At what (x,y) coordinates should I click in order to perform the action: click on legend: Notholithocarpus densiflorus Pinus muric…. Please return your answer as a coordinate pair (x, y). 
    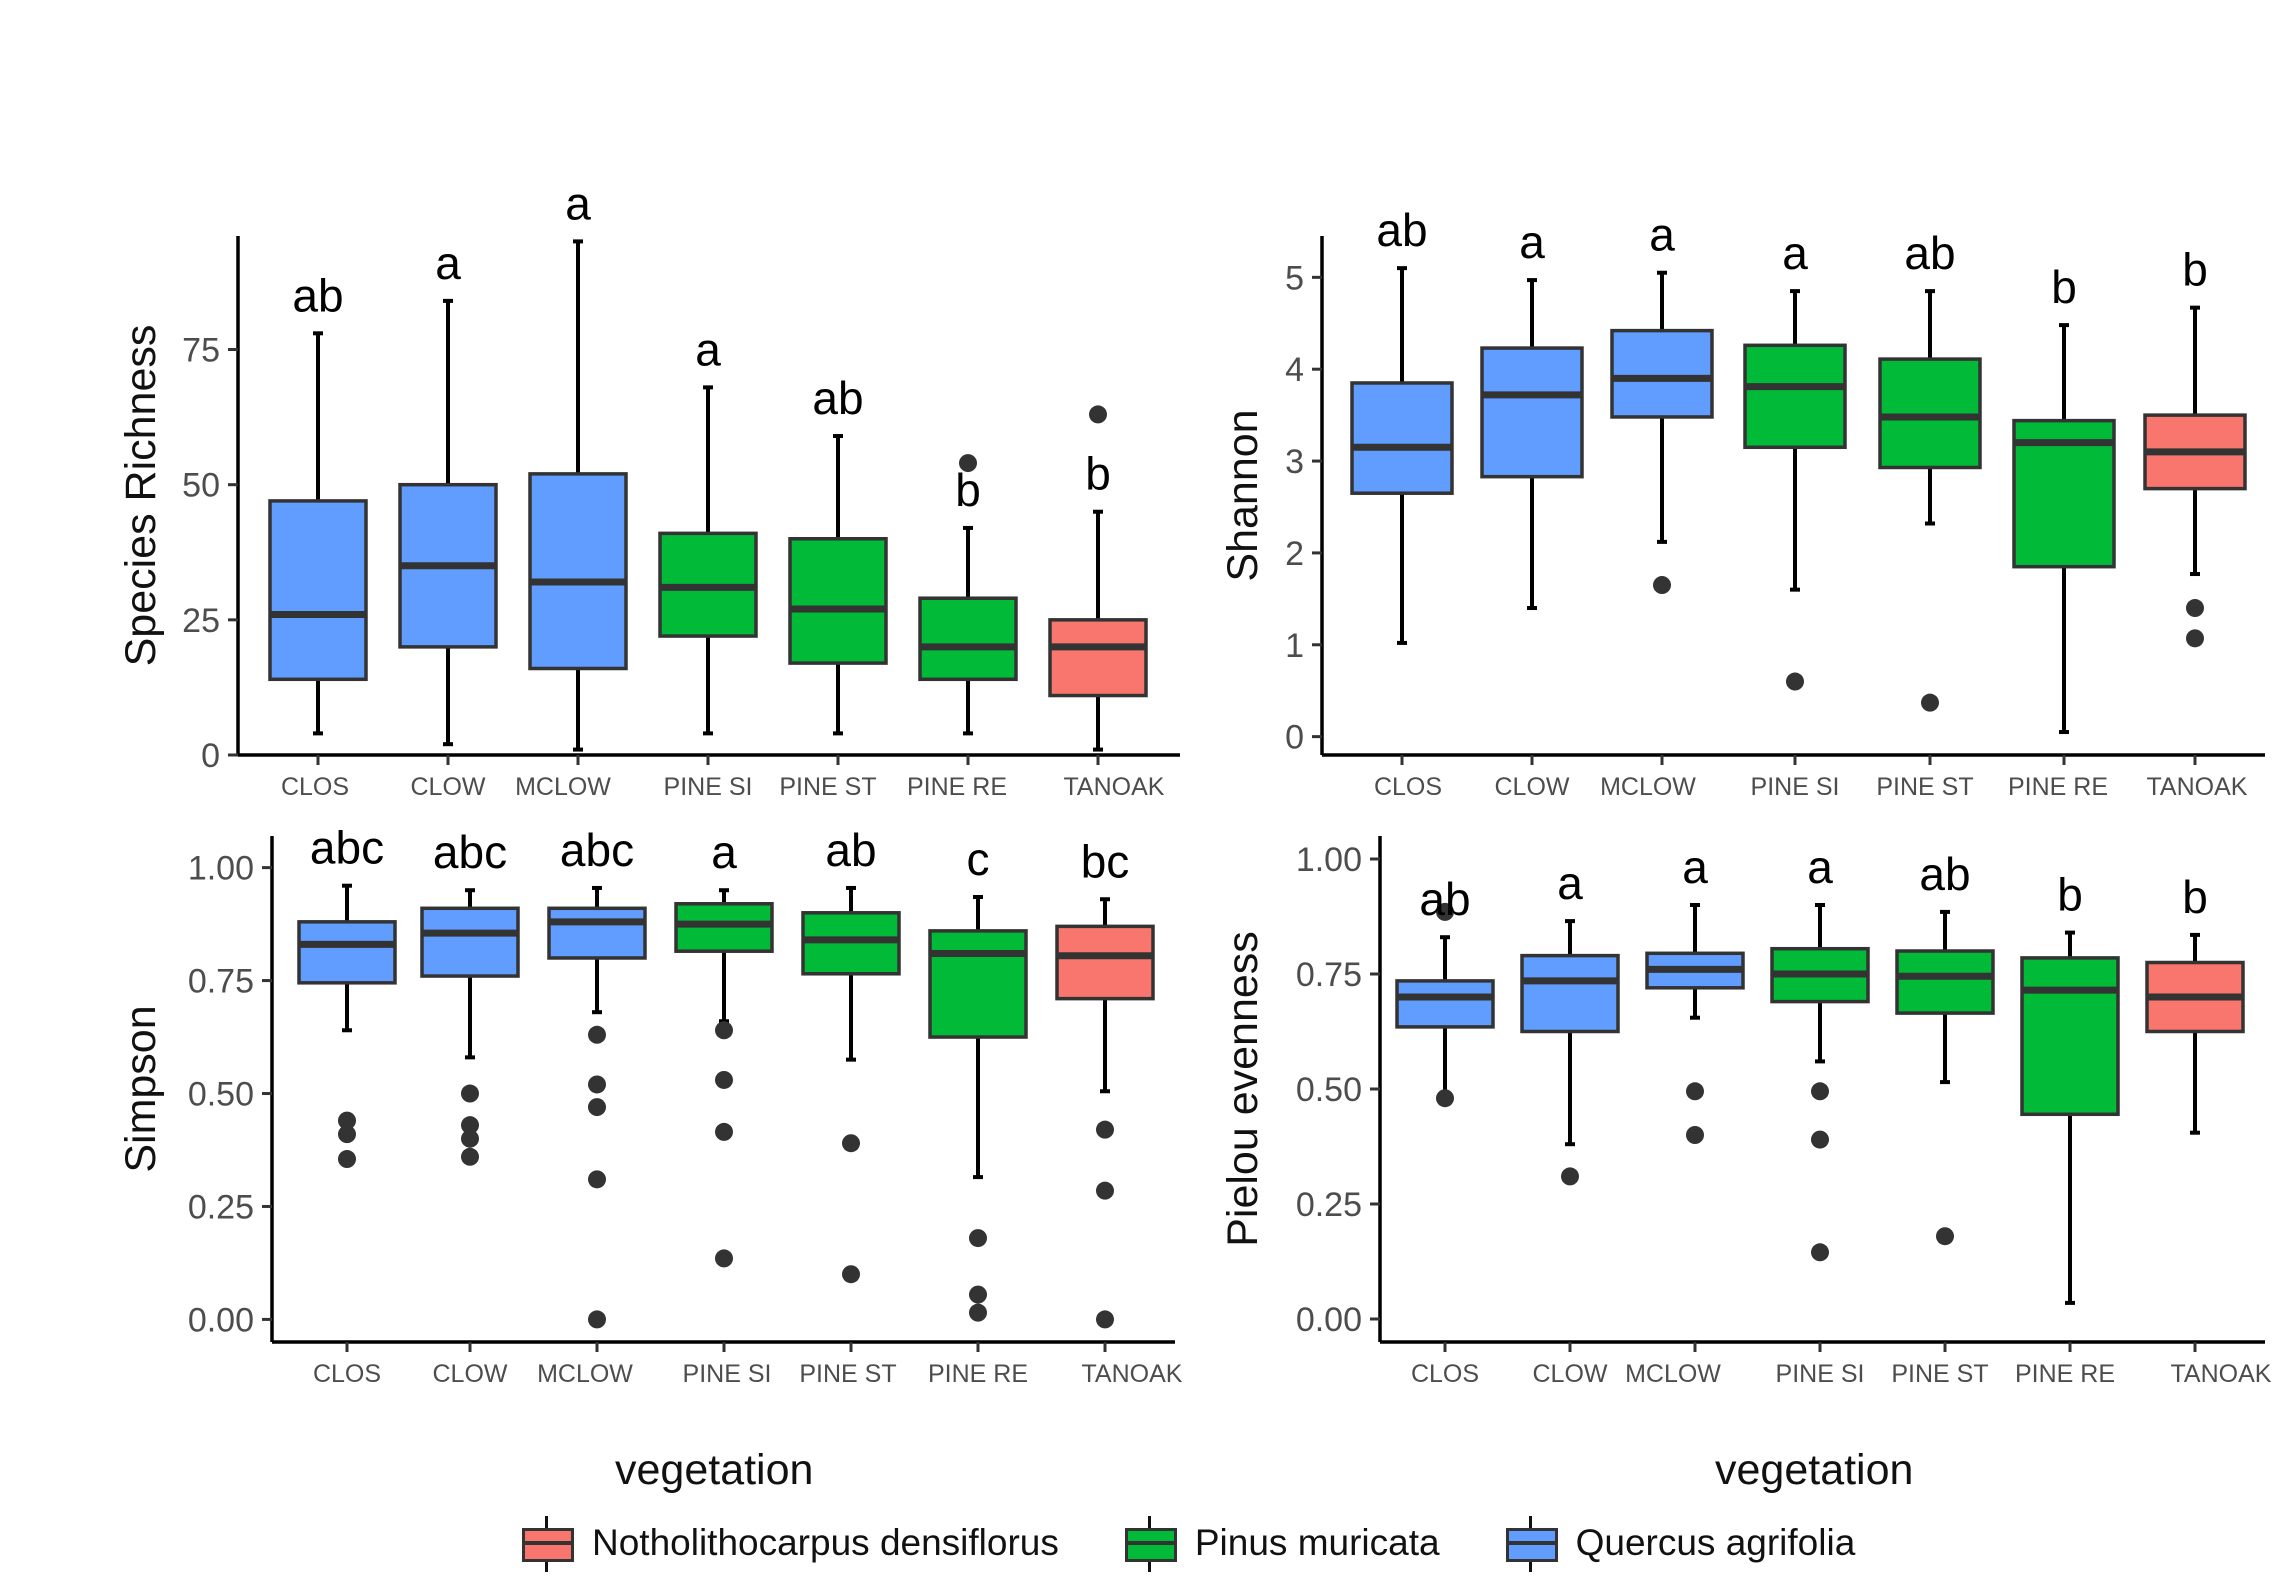
    Looking at the image, I should click on (1219, 1544).